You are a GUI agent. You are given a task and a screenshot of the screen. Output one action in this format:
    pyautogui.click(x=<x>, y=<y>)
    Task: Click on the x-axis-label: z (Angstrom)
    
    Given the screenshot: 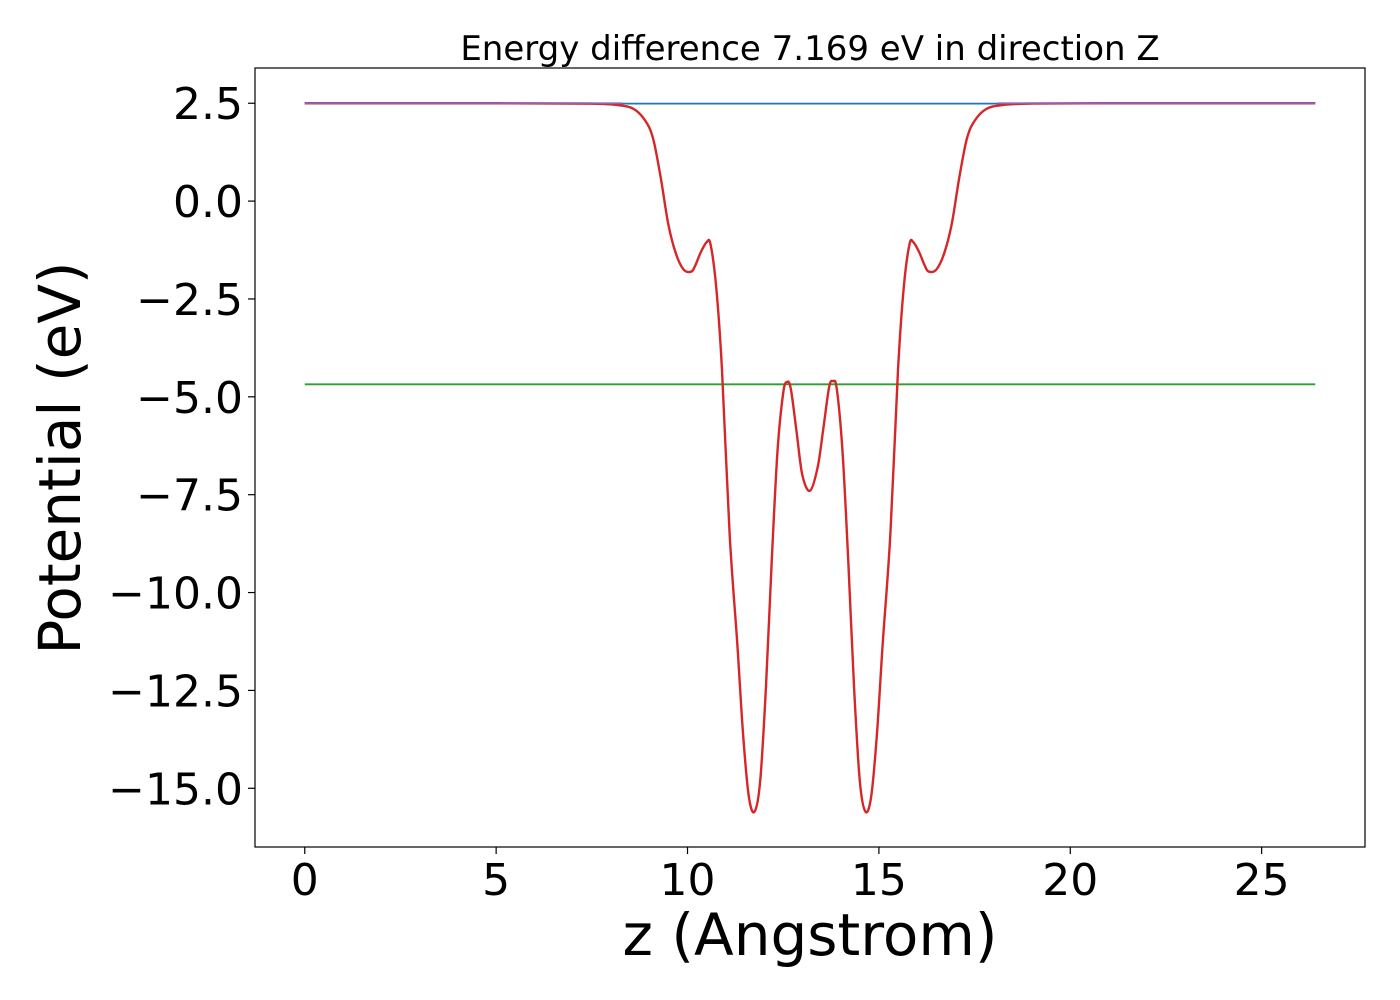 What is the action you would take?
    pyautogui.click(x=810, y=935)
    